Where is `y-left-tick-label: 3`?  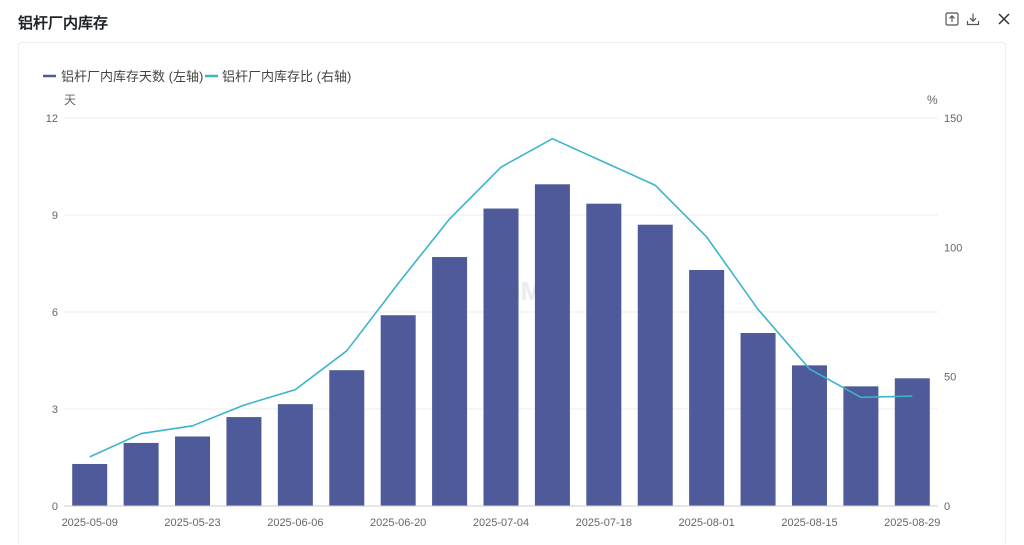 y-left-tick-label: 3 is located at coordinates (55, 410).